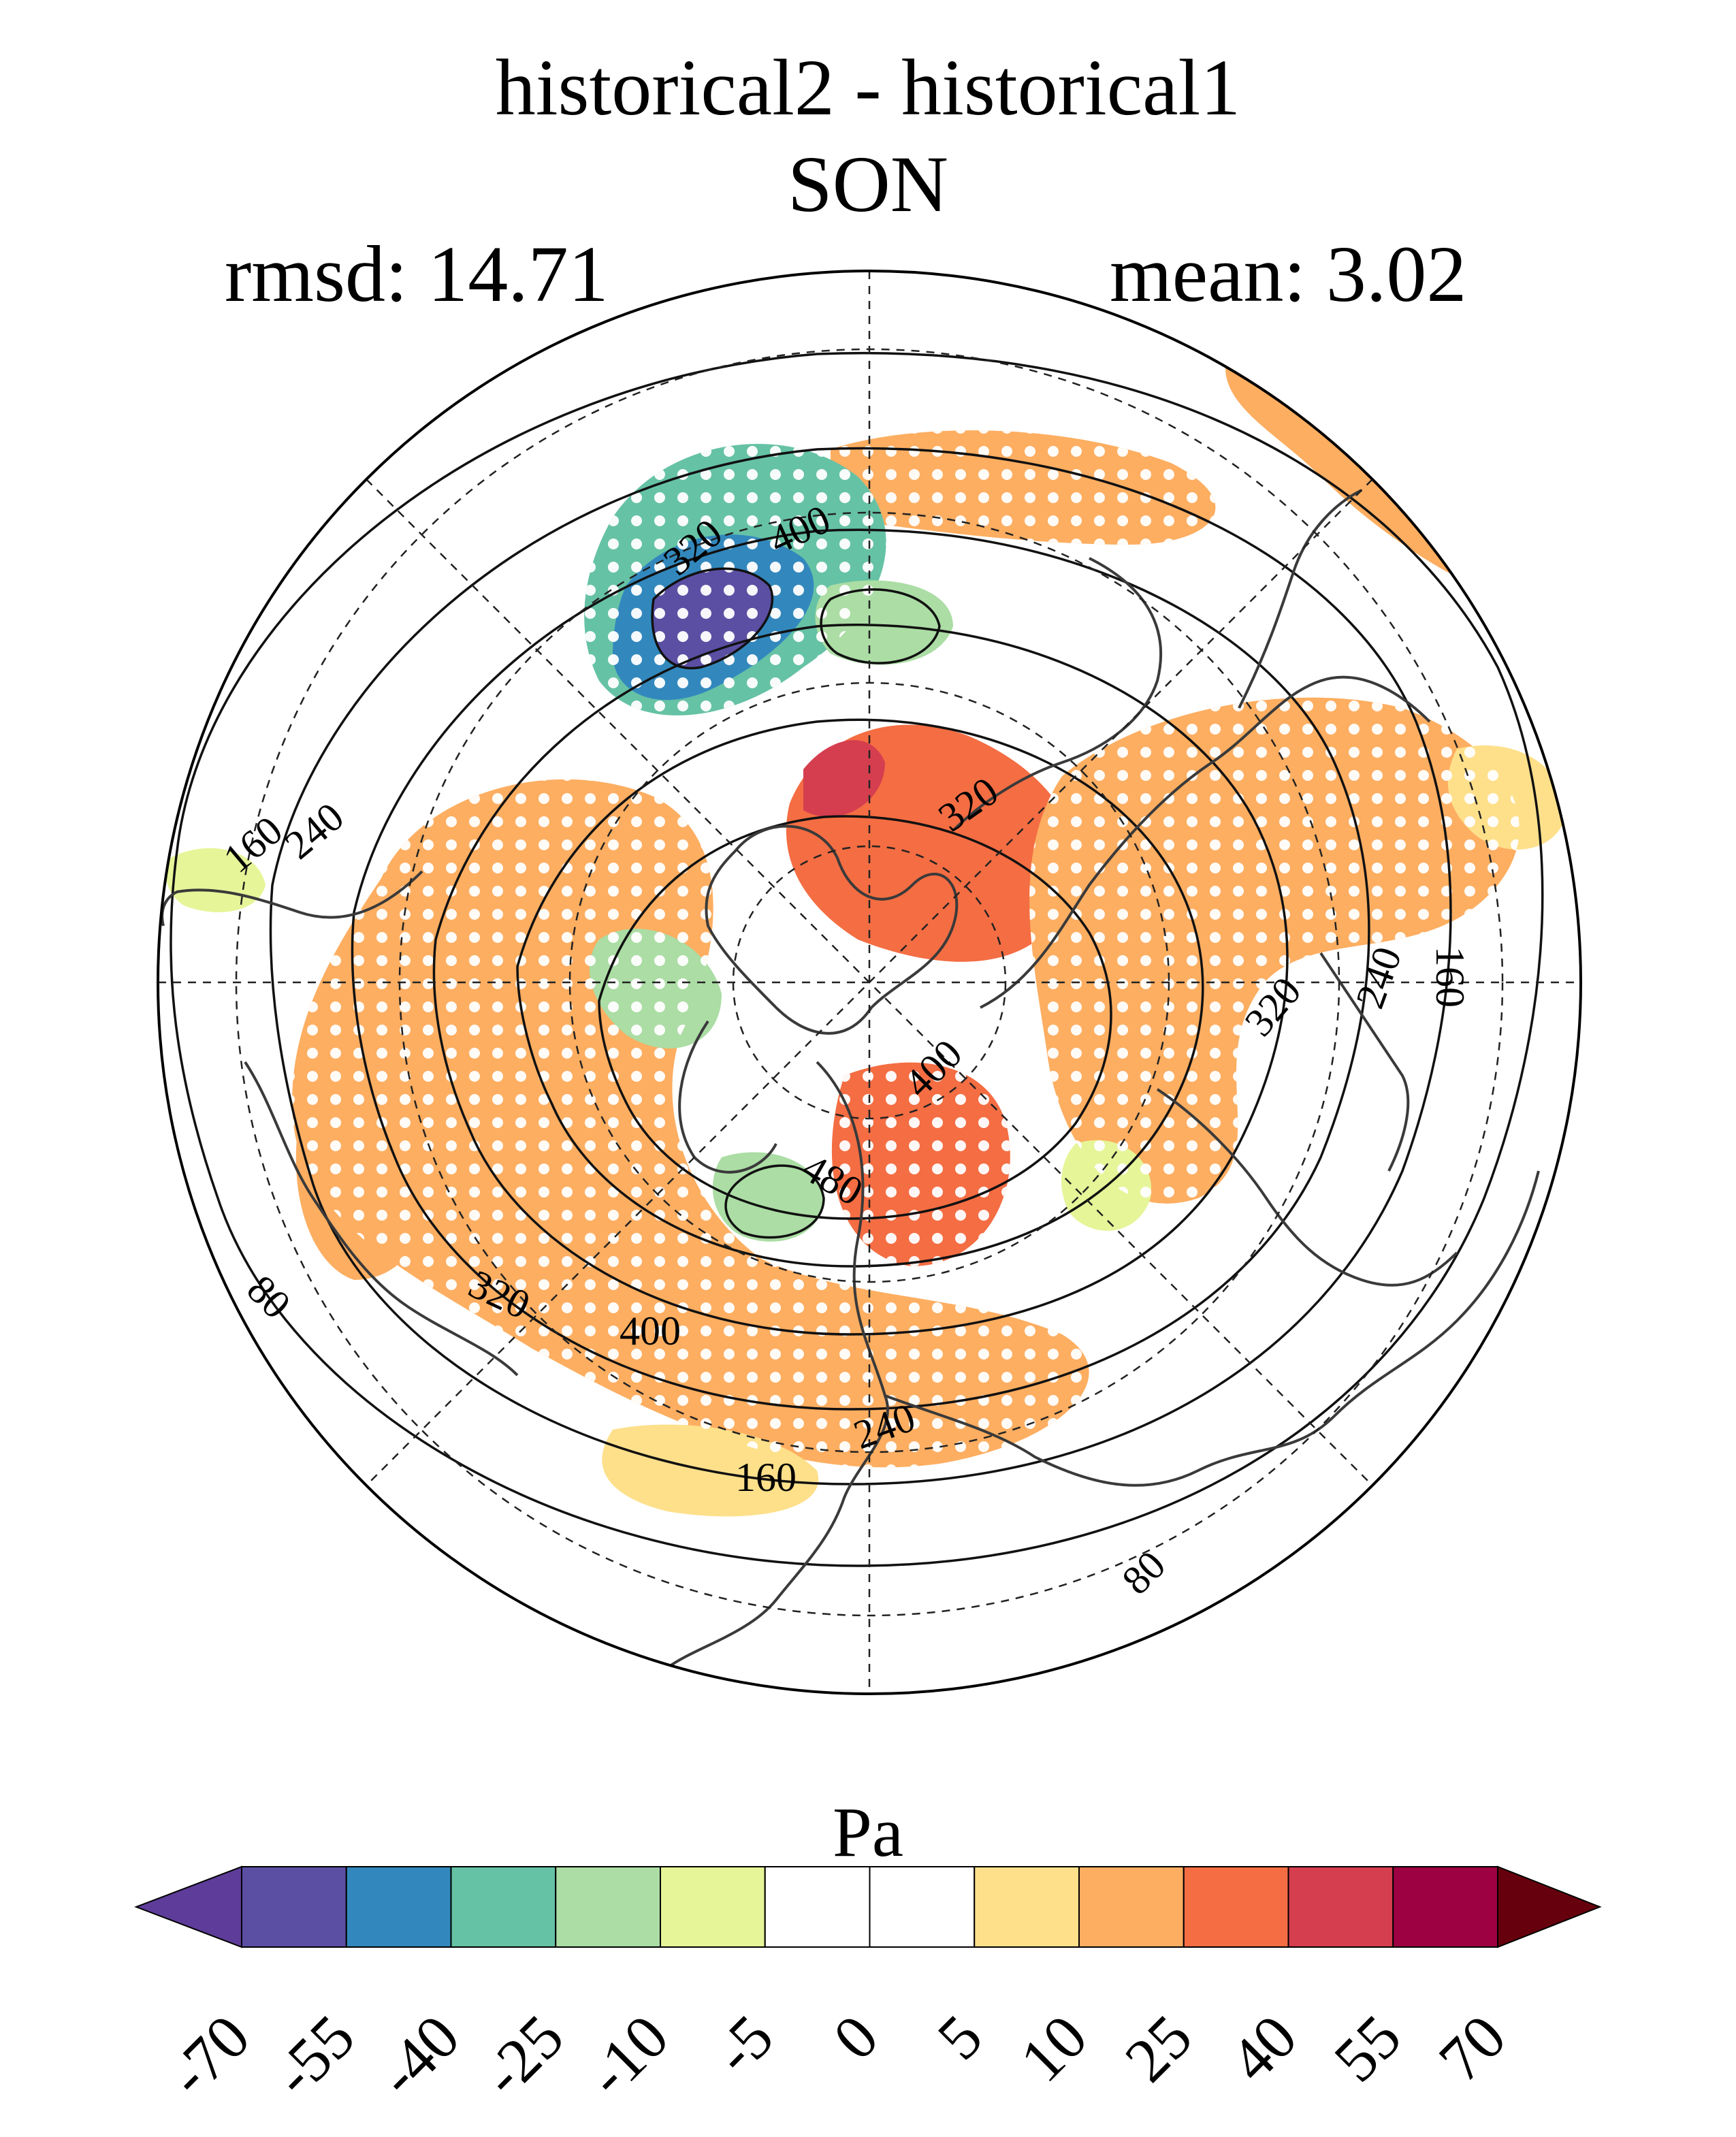 The width and height of the screenshot is (1736, 2137). I want to click on plot-title: historical2 - historical1, so click(868, 87).